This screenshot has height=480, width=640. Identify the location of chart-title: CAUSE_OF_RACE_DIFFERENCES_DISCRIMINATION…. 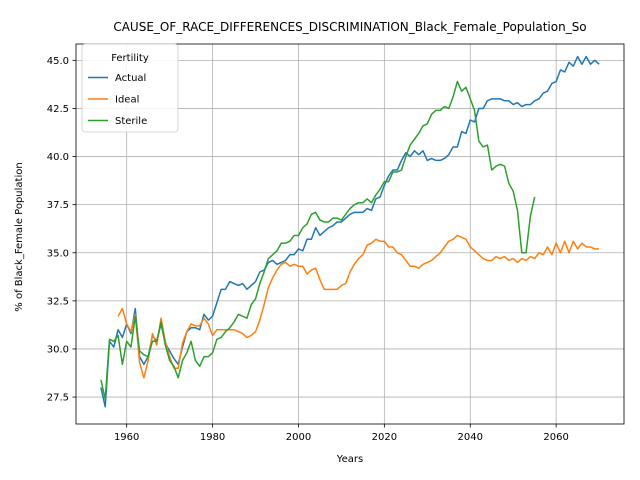
(349, 27).